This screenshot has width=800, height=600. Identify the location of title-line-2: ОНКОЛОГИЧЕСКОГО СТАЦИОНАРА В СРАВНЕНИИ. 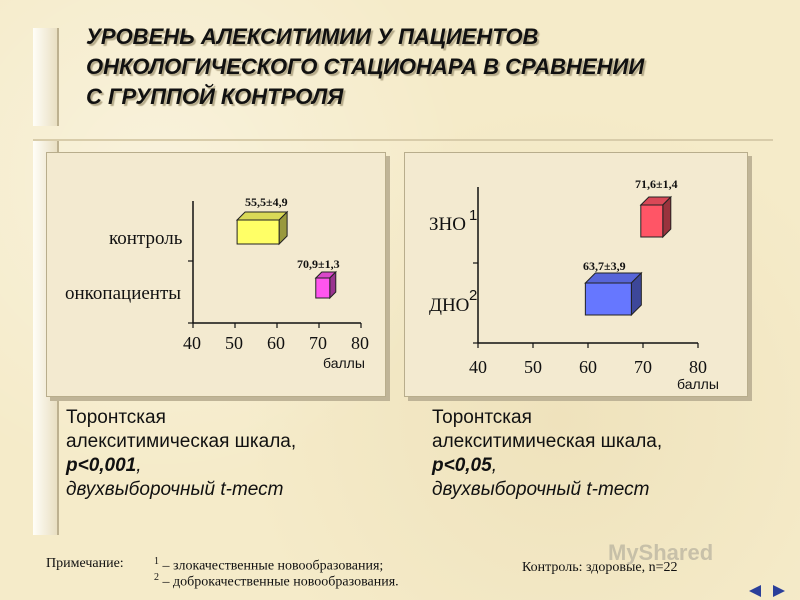
(365, 66).